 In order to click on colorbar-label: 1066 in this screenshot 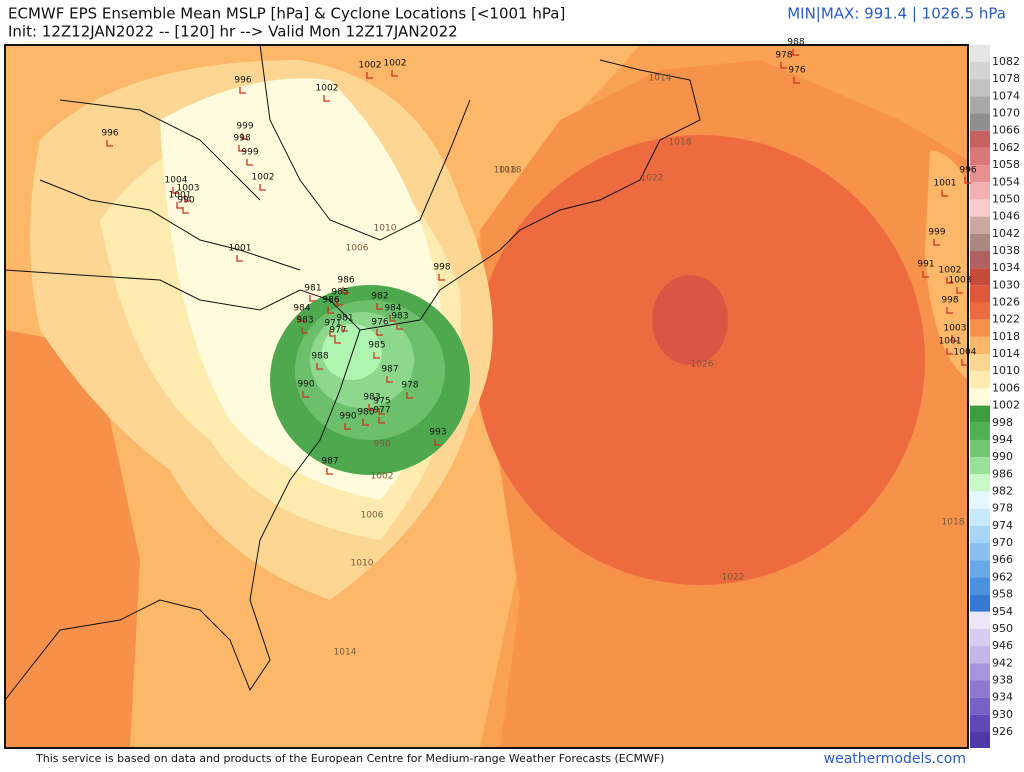, I will do `click(1006, 130)`.